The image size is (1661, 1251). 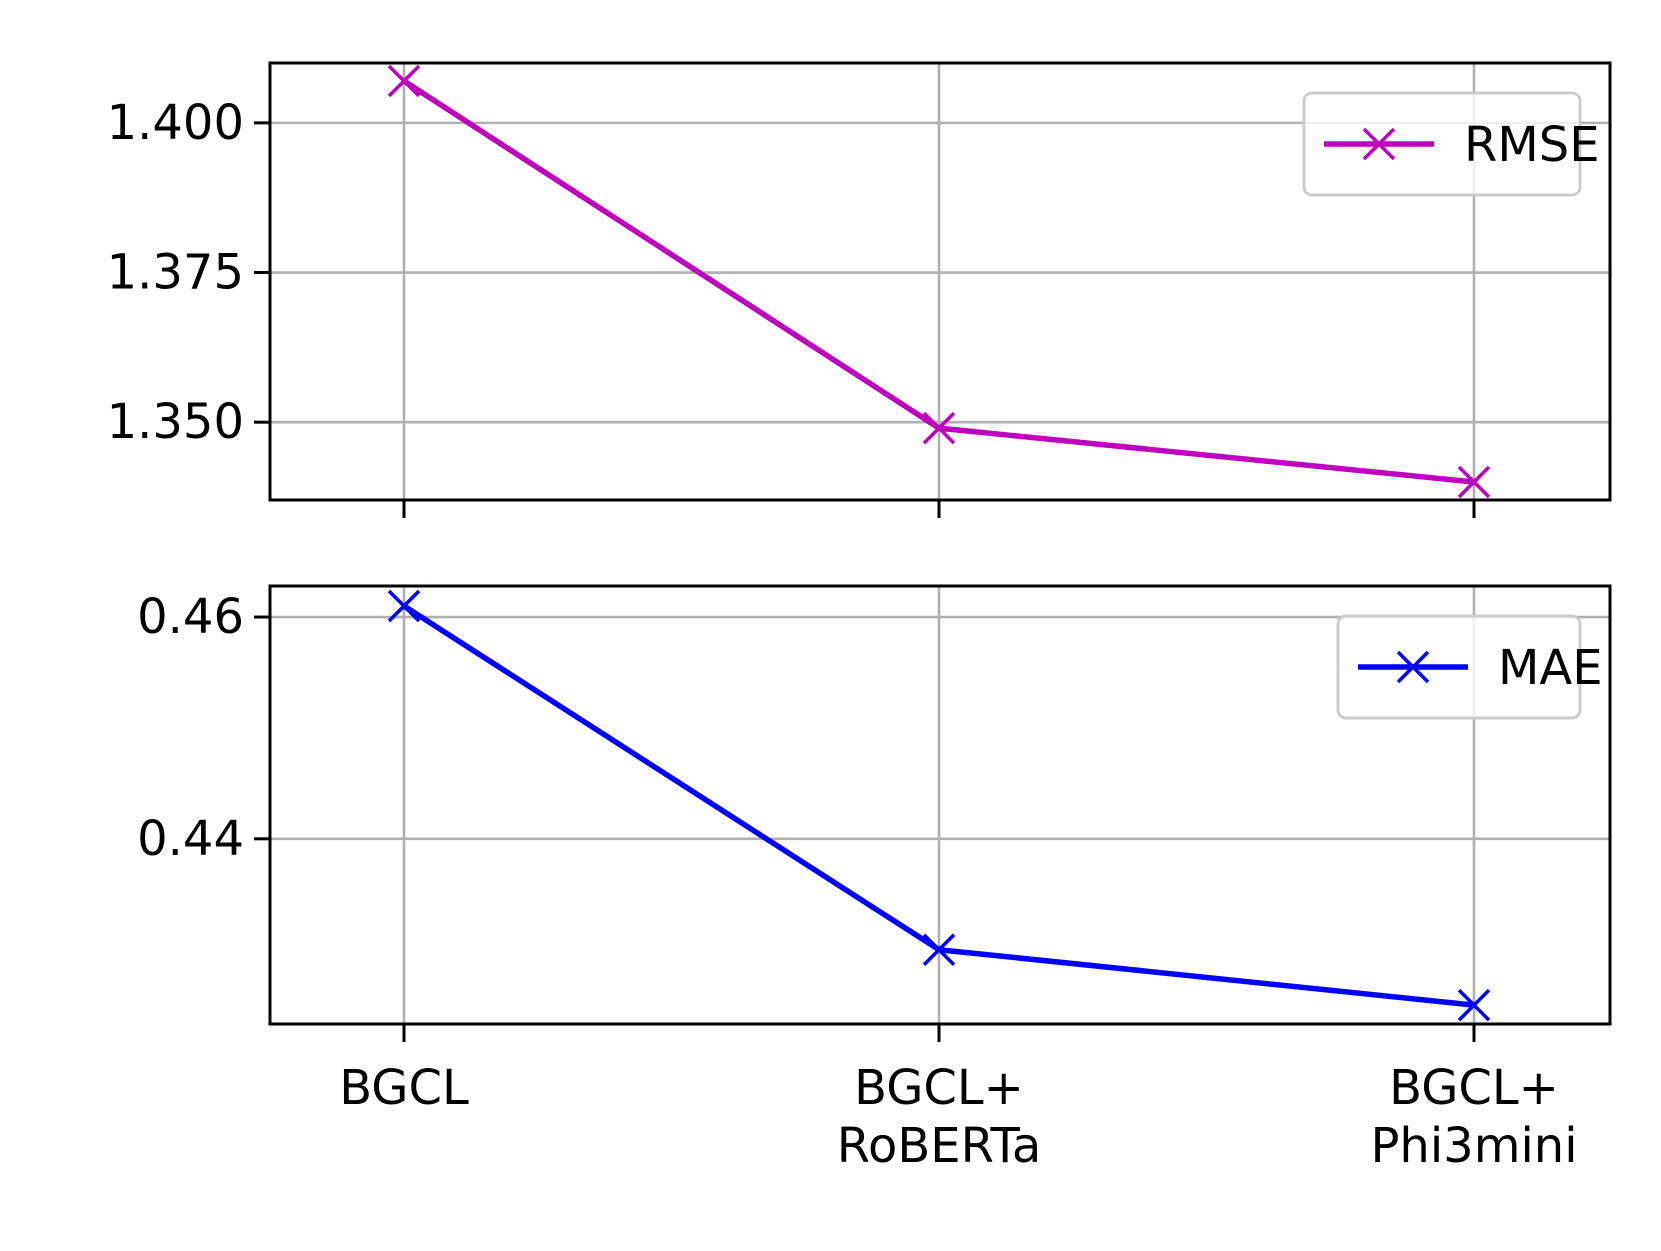 I want to click on y-tick-label: 1.375, so click(x=175, y=273).